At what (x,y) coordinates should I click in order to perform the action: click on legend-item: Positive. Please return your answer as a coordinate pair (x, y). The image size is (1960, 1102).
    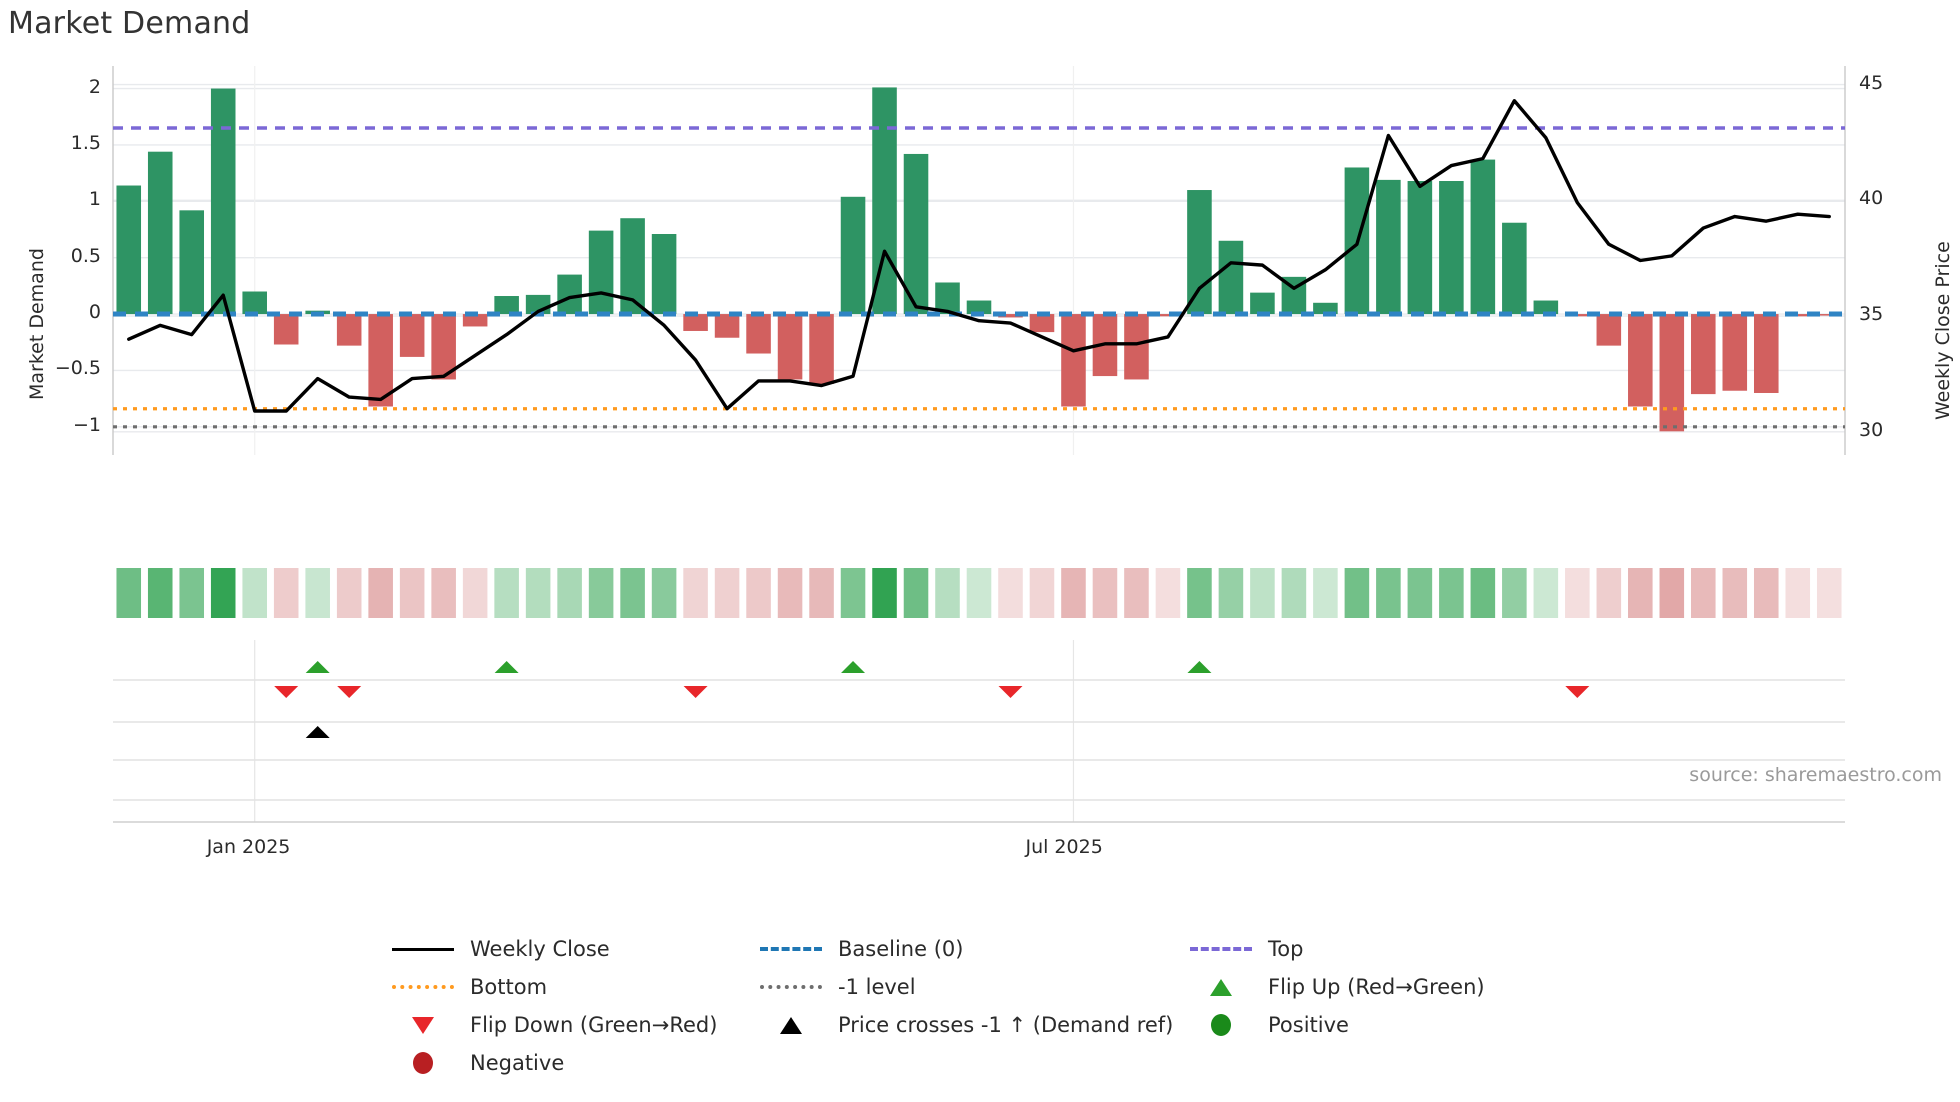
    Looking at the image, I should click on (1388, 1025).